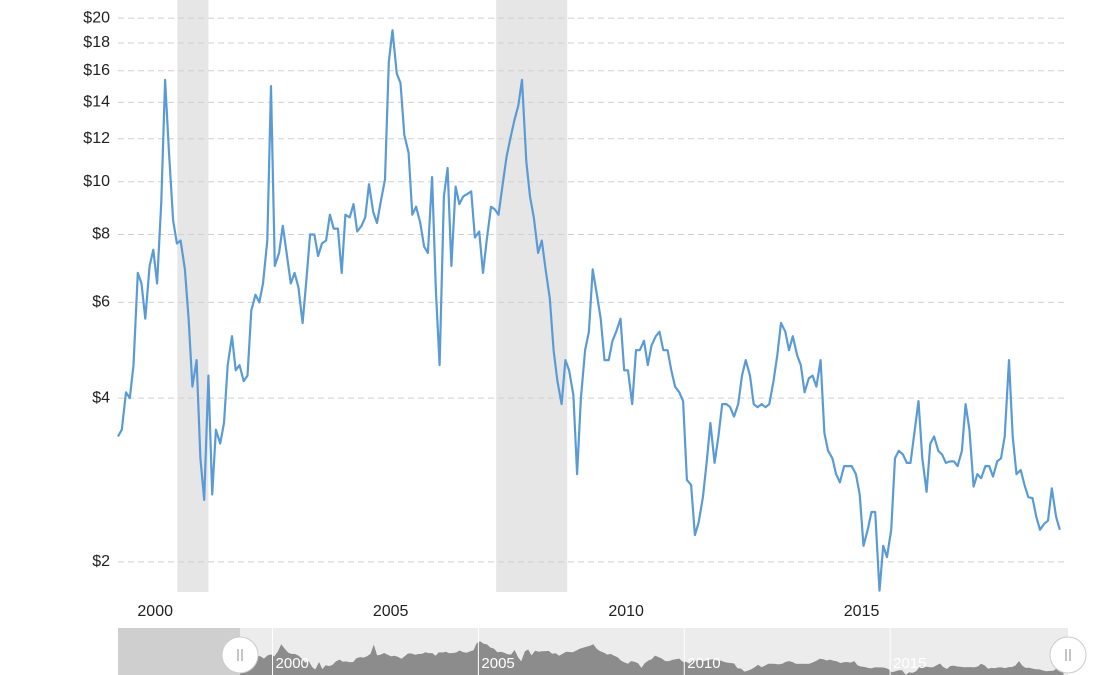  What do you see at coordinates (96, 138) in the screenshot?
I see `y-tick-label: $12` at bounding box center [96, 138].